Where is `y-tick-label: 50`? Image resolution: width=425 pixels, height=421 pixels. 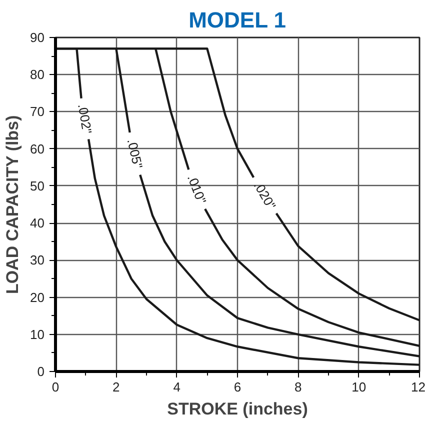
y-tick-label: 50 is located at coordinates (37, 186).